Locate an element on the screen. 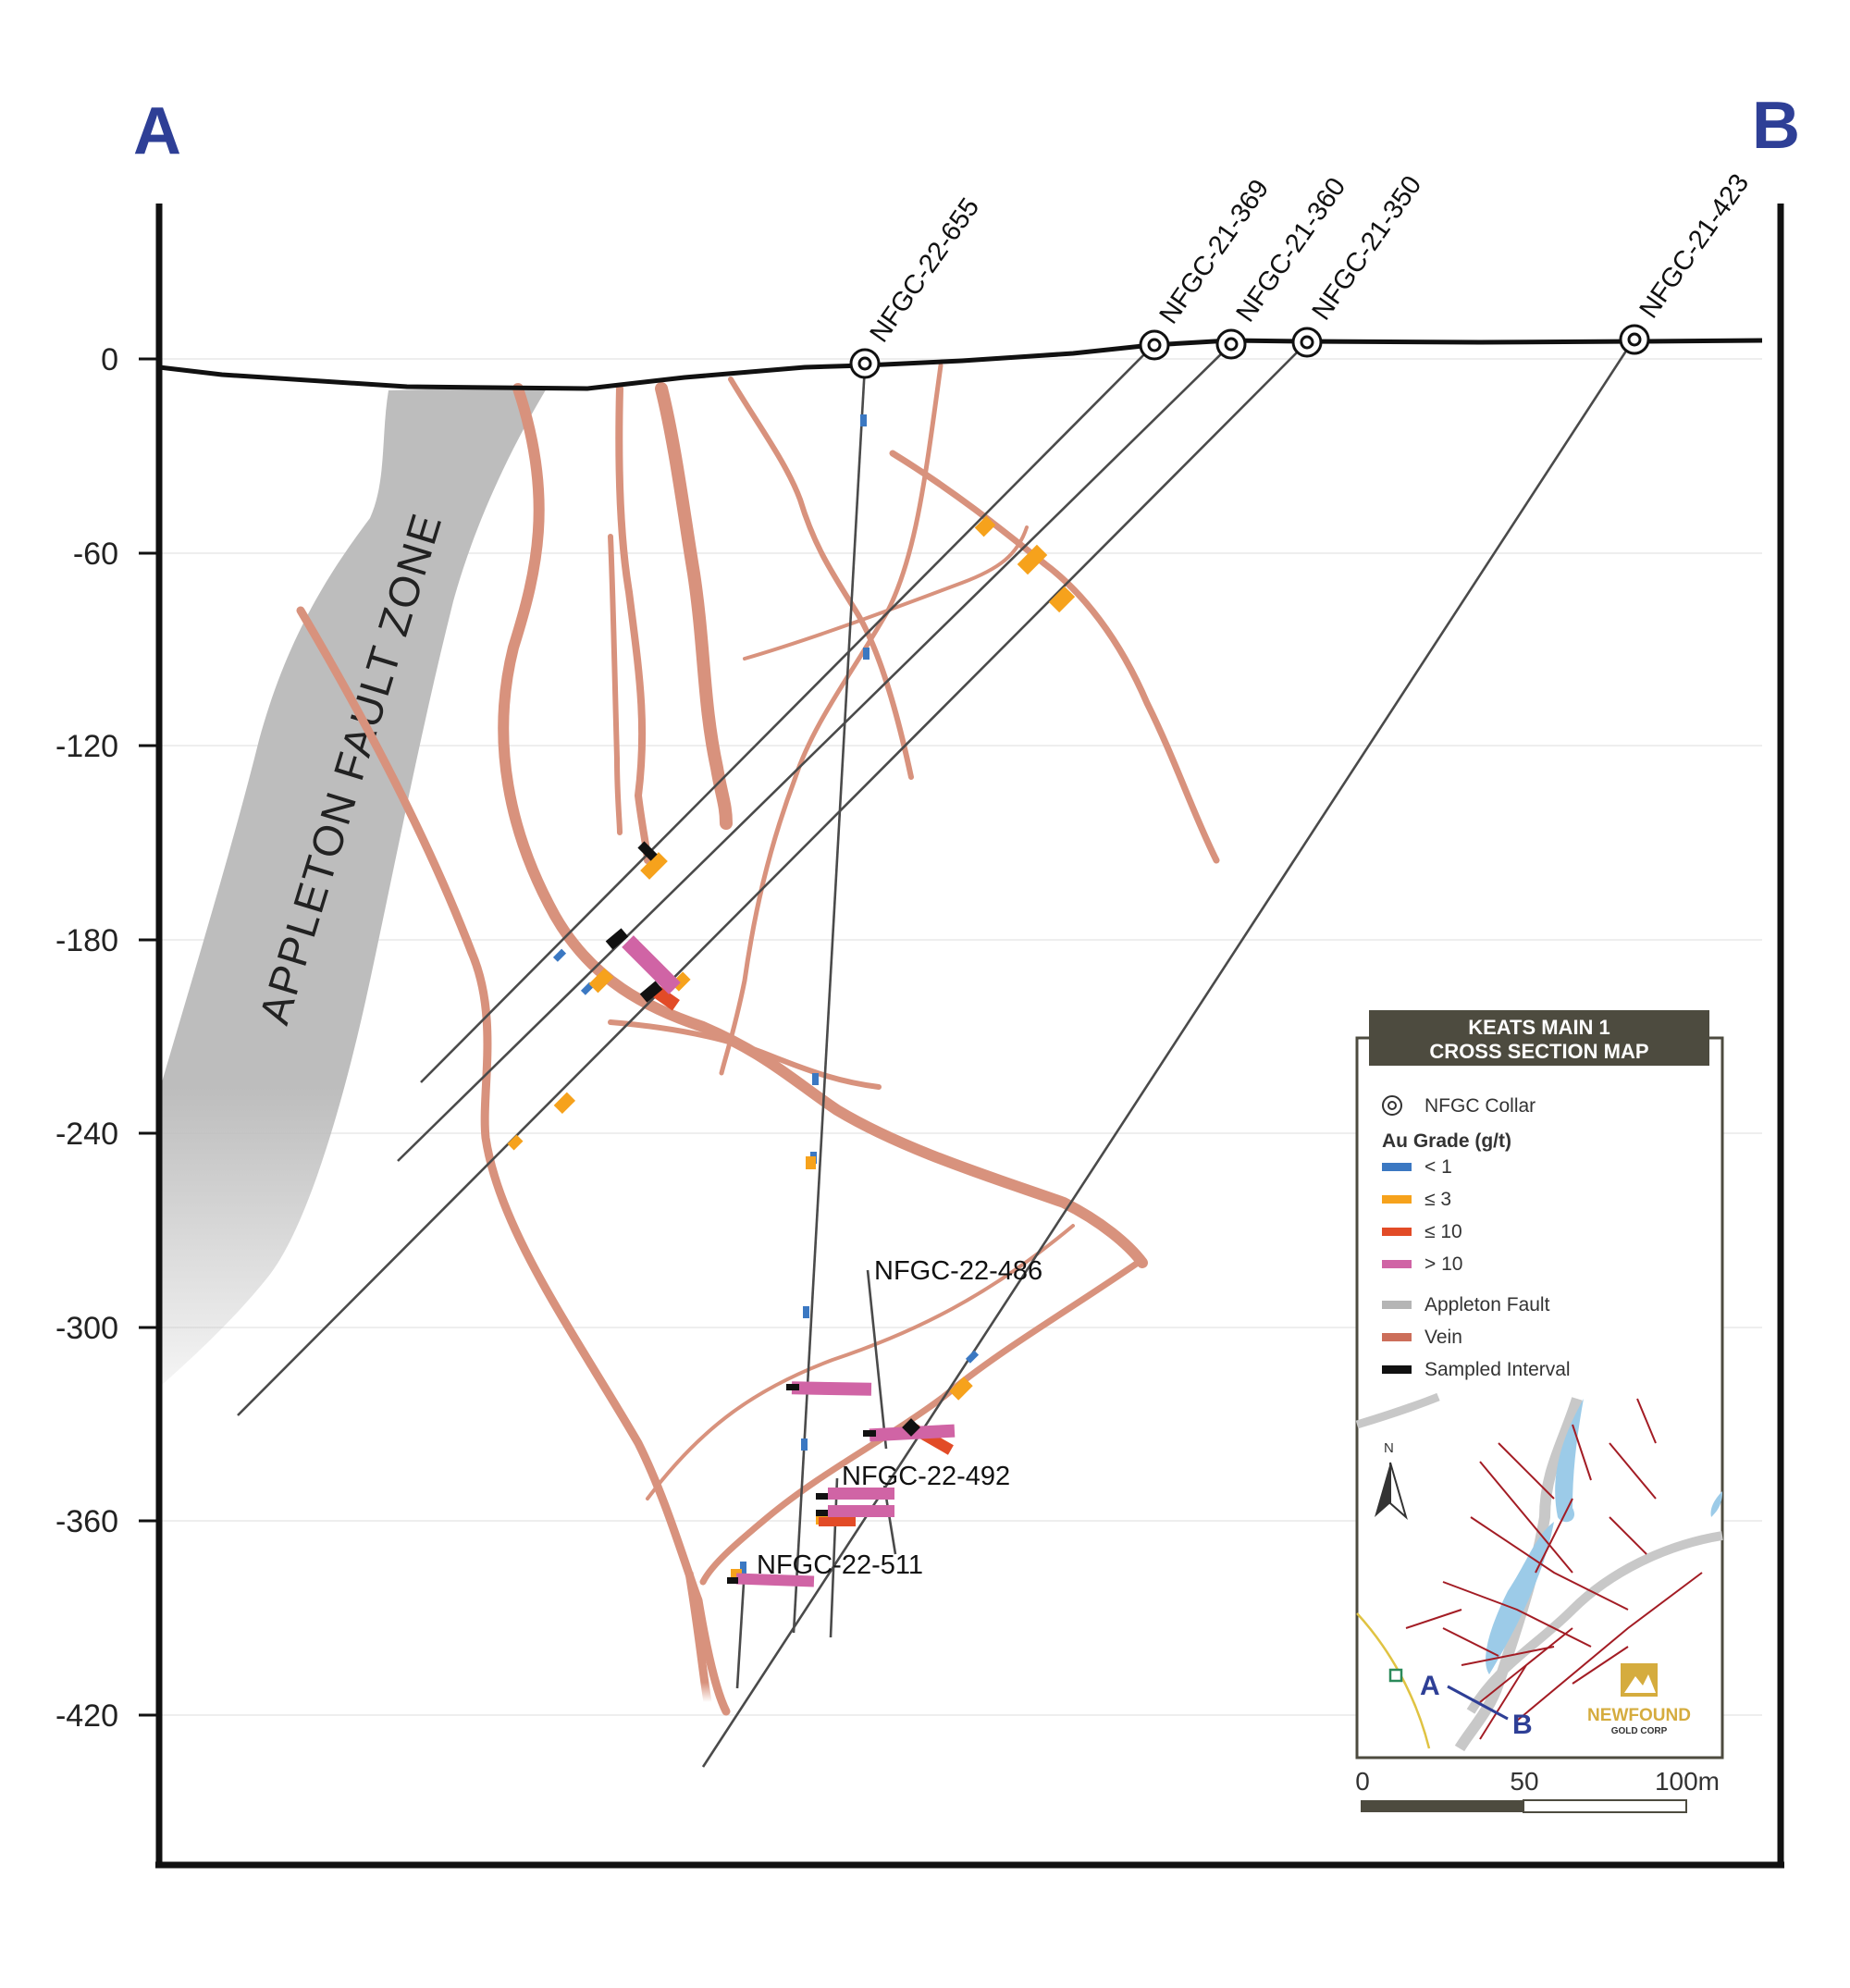 The height and width of the screenshot is (1988, 1850). hole-label: NFGC-22-655 is located at coordinates (926, 270).